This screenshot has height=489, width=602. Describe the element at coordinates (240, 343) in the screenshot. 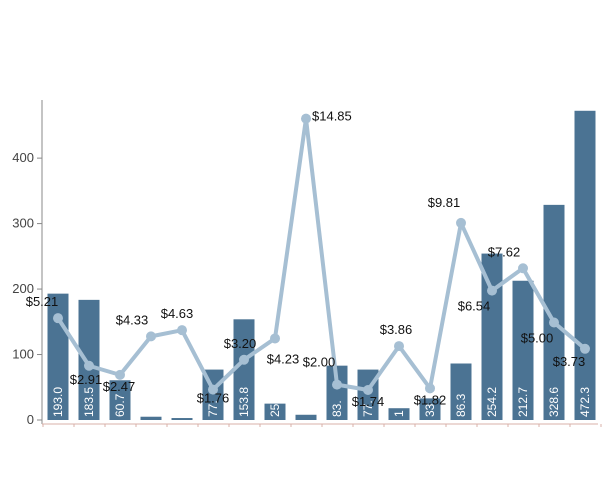

I see `line-value-label: $3.20` at that location.